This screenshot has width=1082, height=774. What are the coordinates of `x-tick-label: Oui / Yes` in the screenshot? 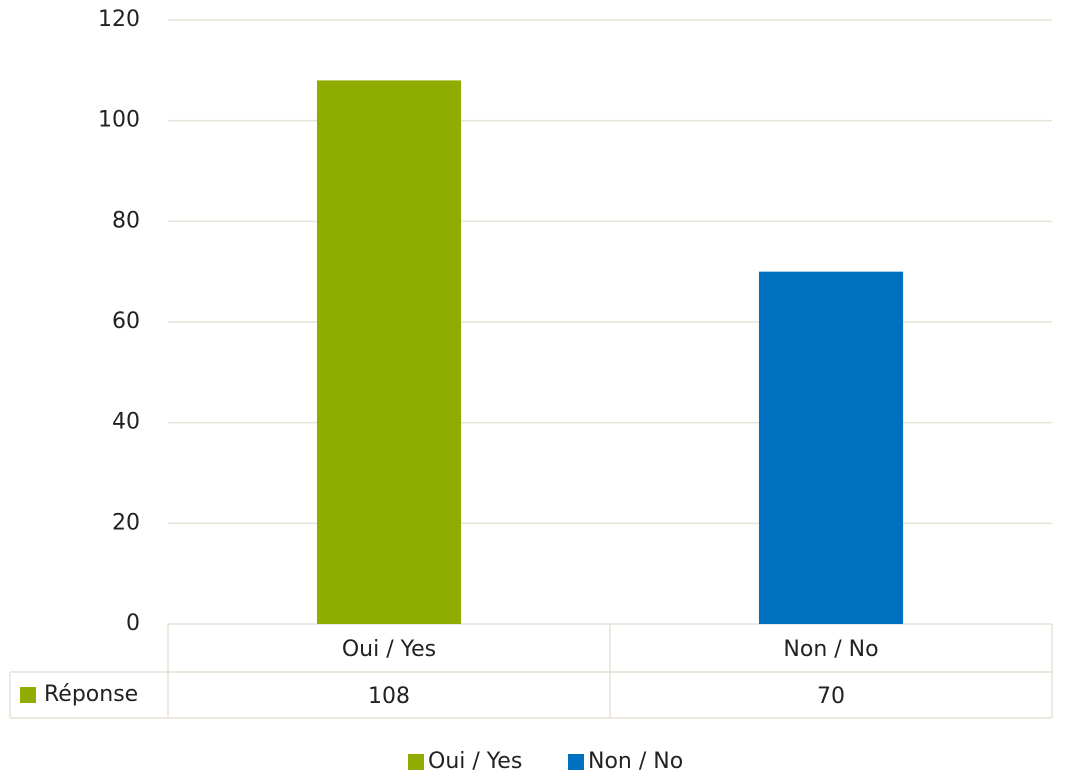 It's located at (389, 649).